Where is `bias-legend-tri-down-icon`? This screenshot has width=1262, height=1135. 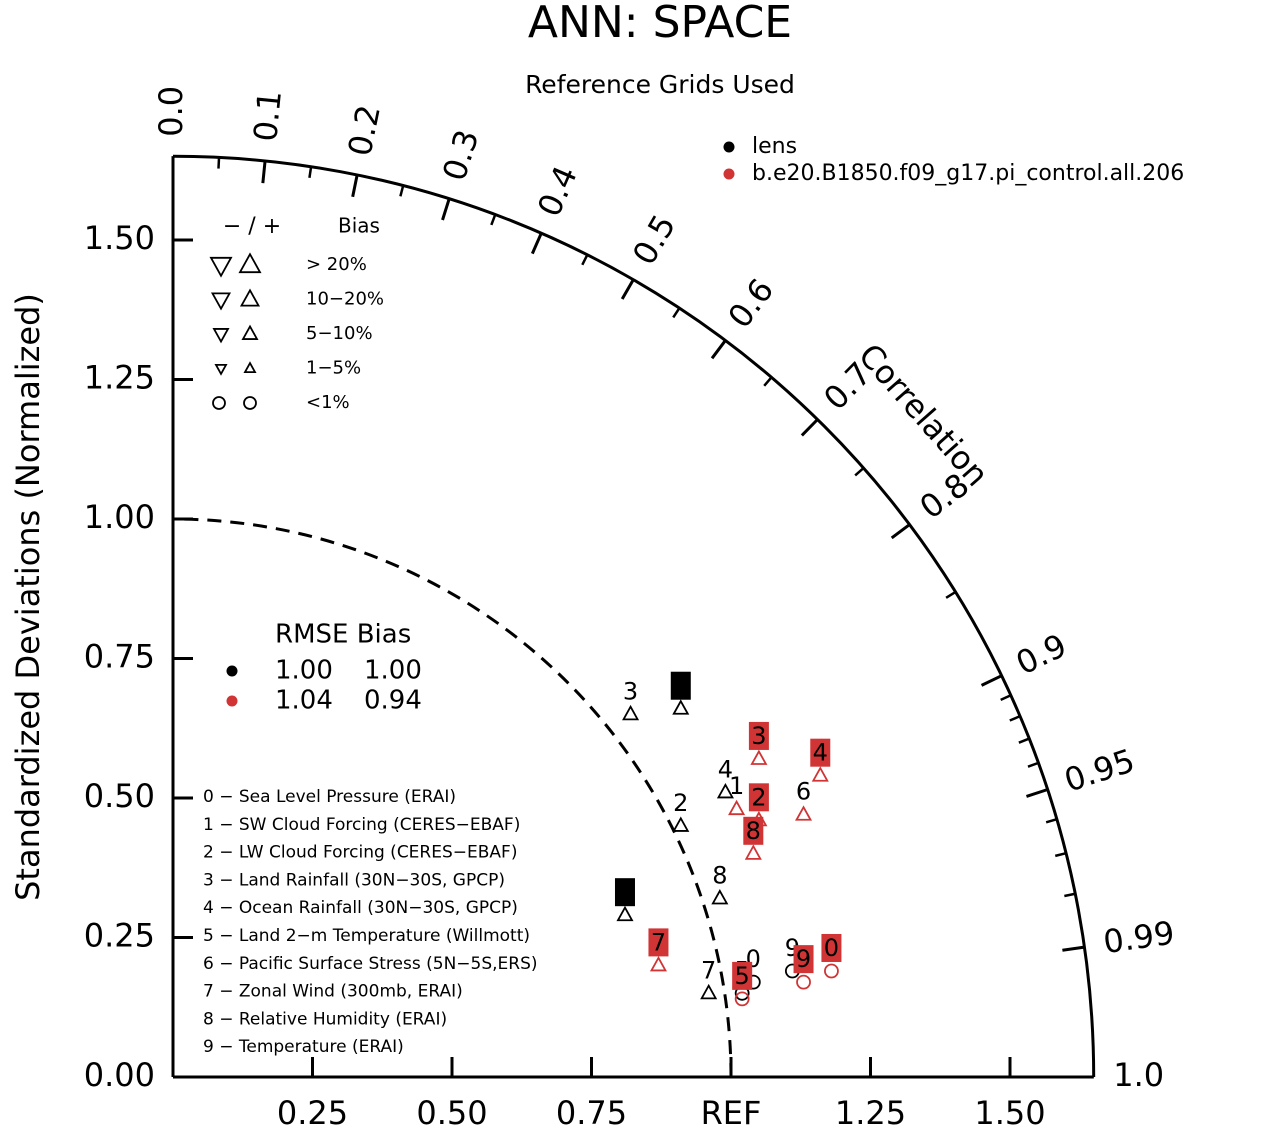 bias-legend-tri-down-icon is located at coordinates (221, 301).